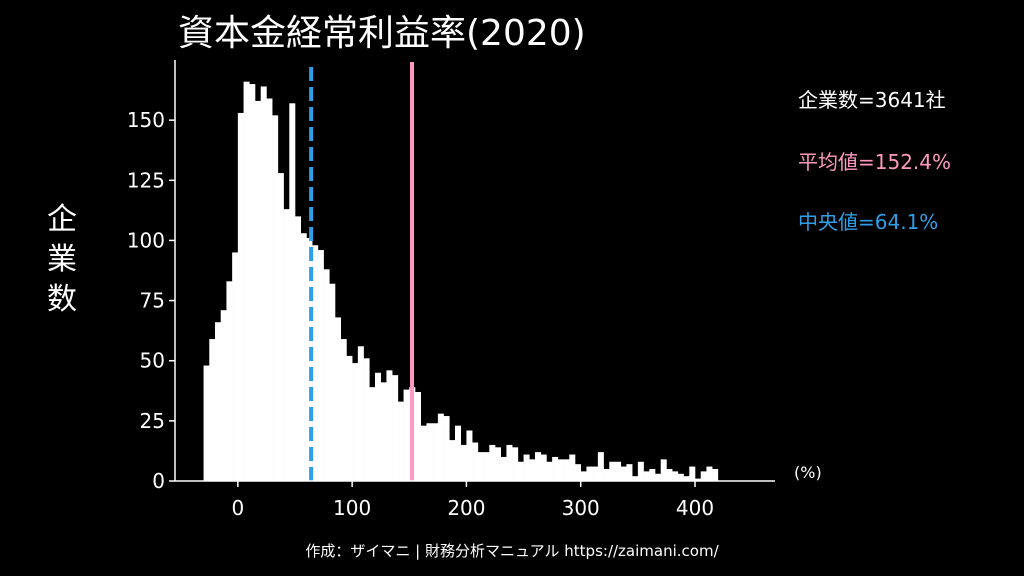  What do you see at coordinates (62, 219) in the screenshot?
I see `y-axis-label-char-1: 企` at bounding box center [62, 219].